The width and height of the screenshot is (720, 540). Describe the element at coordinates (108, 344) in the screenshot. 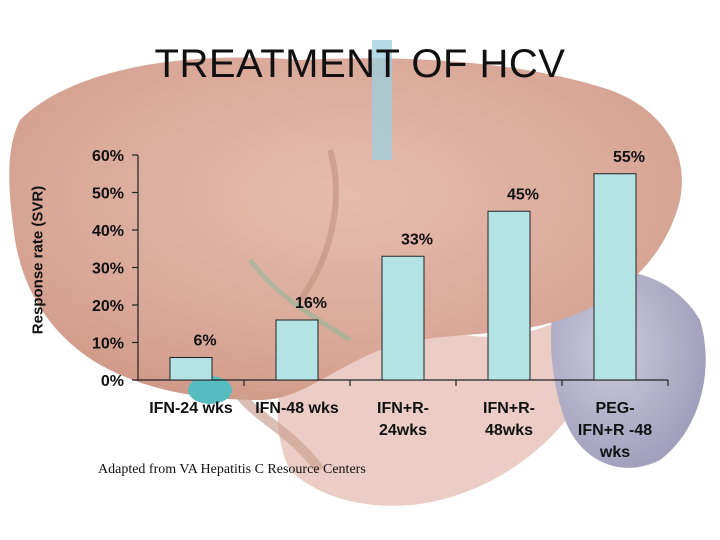

I see `y-tick-label: 10%` at that location.